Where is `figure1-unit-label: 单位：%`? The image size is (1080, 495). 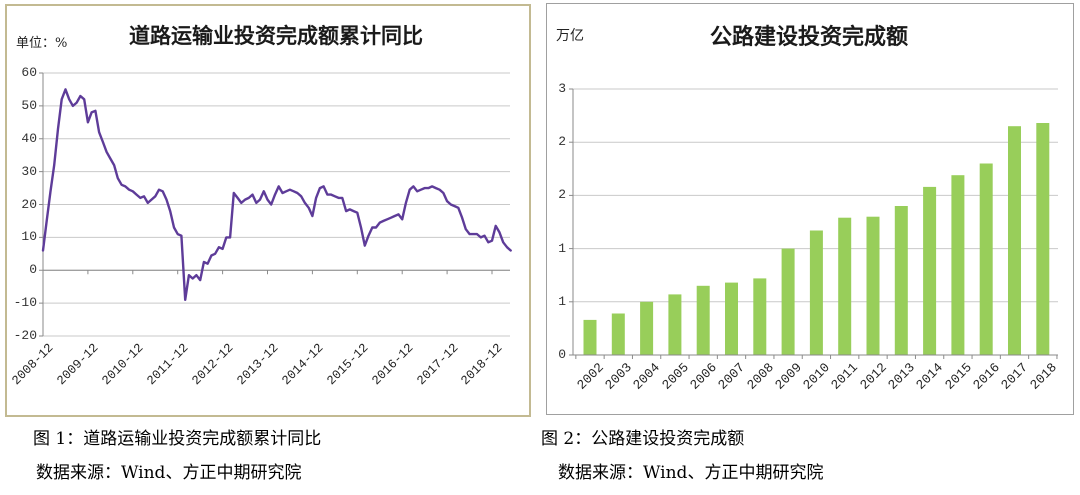
figure1-unit-label: 单位：% is located at coordinates (42, 43).